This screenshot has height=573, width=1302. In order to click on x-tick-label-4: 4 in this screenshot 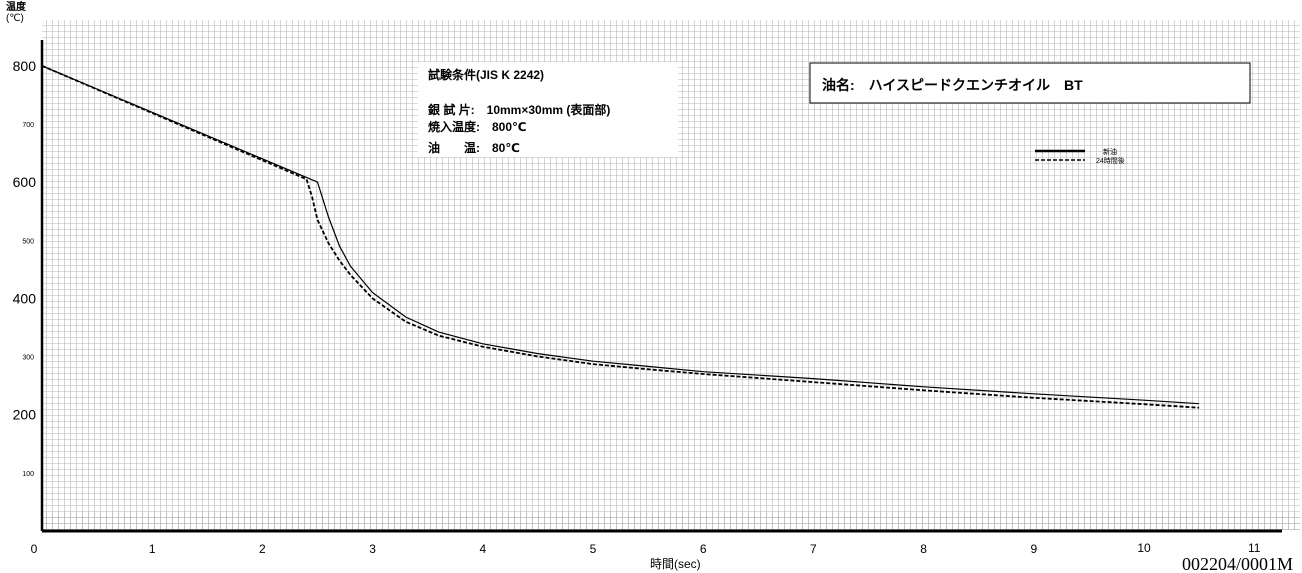, I will do `click(482, 549)`.